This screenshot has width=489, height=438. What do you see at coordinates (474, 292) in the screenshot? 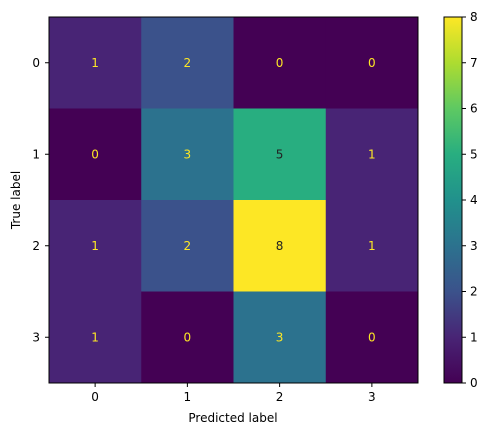
I see `colorbar-tick-label: 2` at bounding box center [474, 292].